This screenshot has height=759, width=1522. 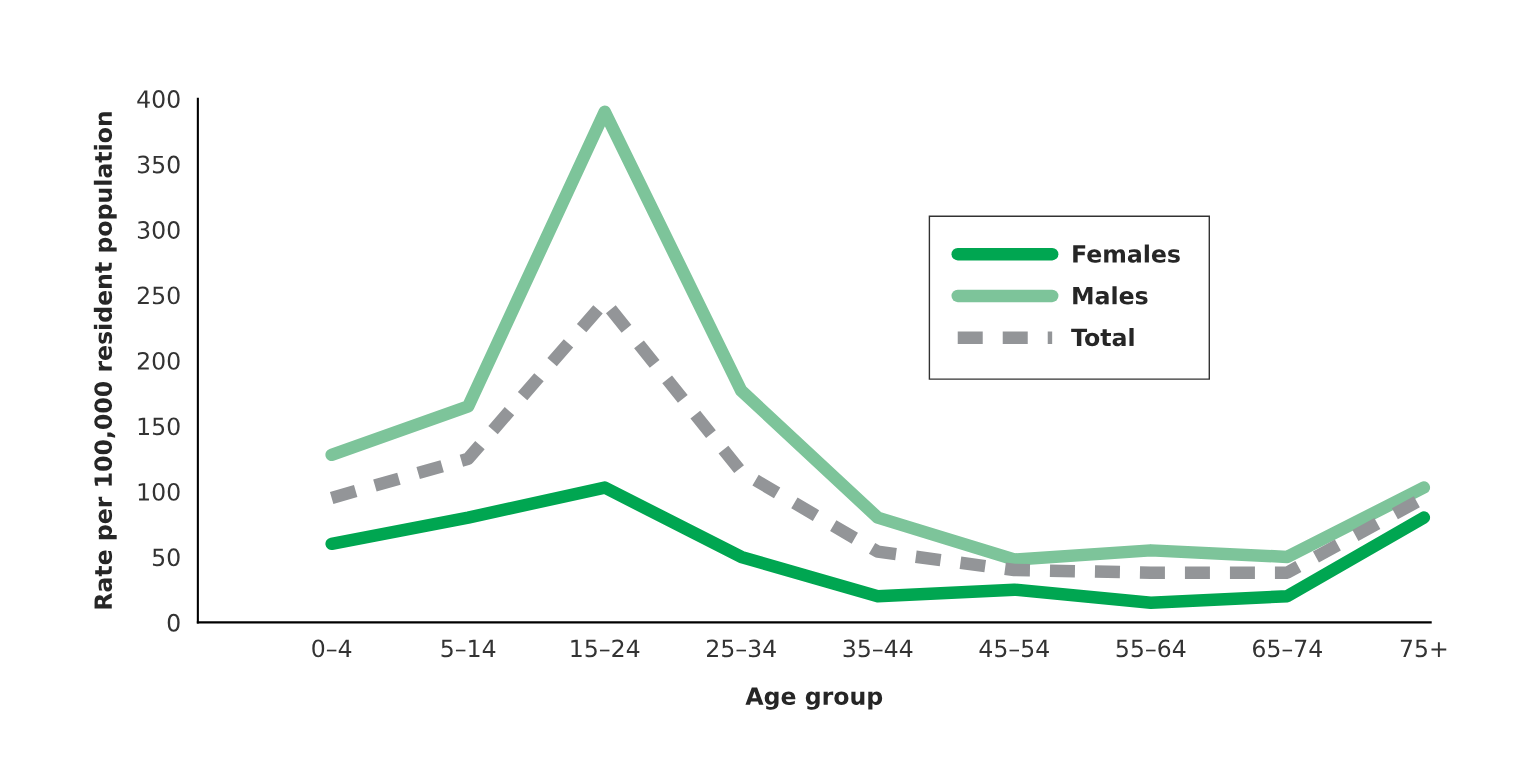 What do you see at coordinates (159, 491) in the screenshot?
I see `y-tick-label: 100` at bounding box center [159, 491].